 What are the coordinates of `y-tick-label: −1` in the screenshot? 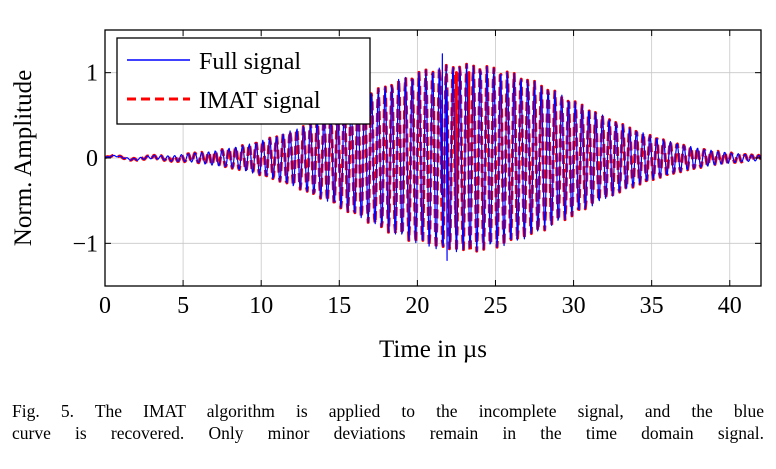 It's located at (85, 244).